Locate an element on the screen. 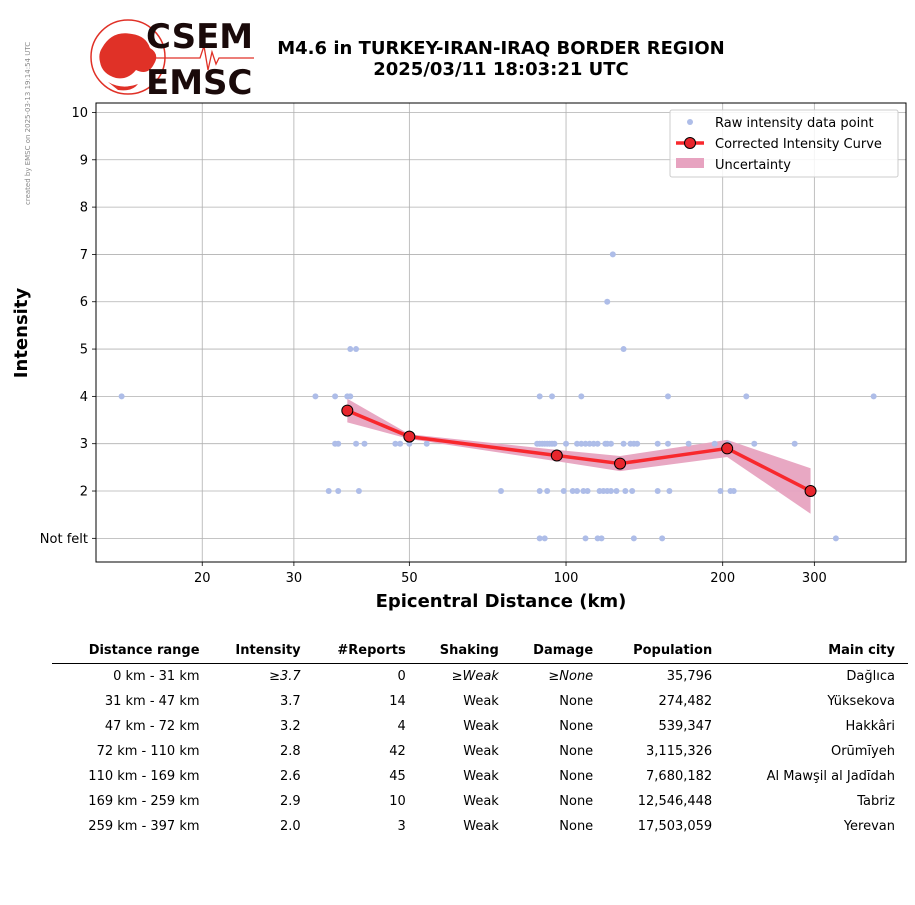 The height and width of the screenshot is (905, 915). y-tick-label: Not felt is located at coordinates (64, 539).